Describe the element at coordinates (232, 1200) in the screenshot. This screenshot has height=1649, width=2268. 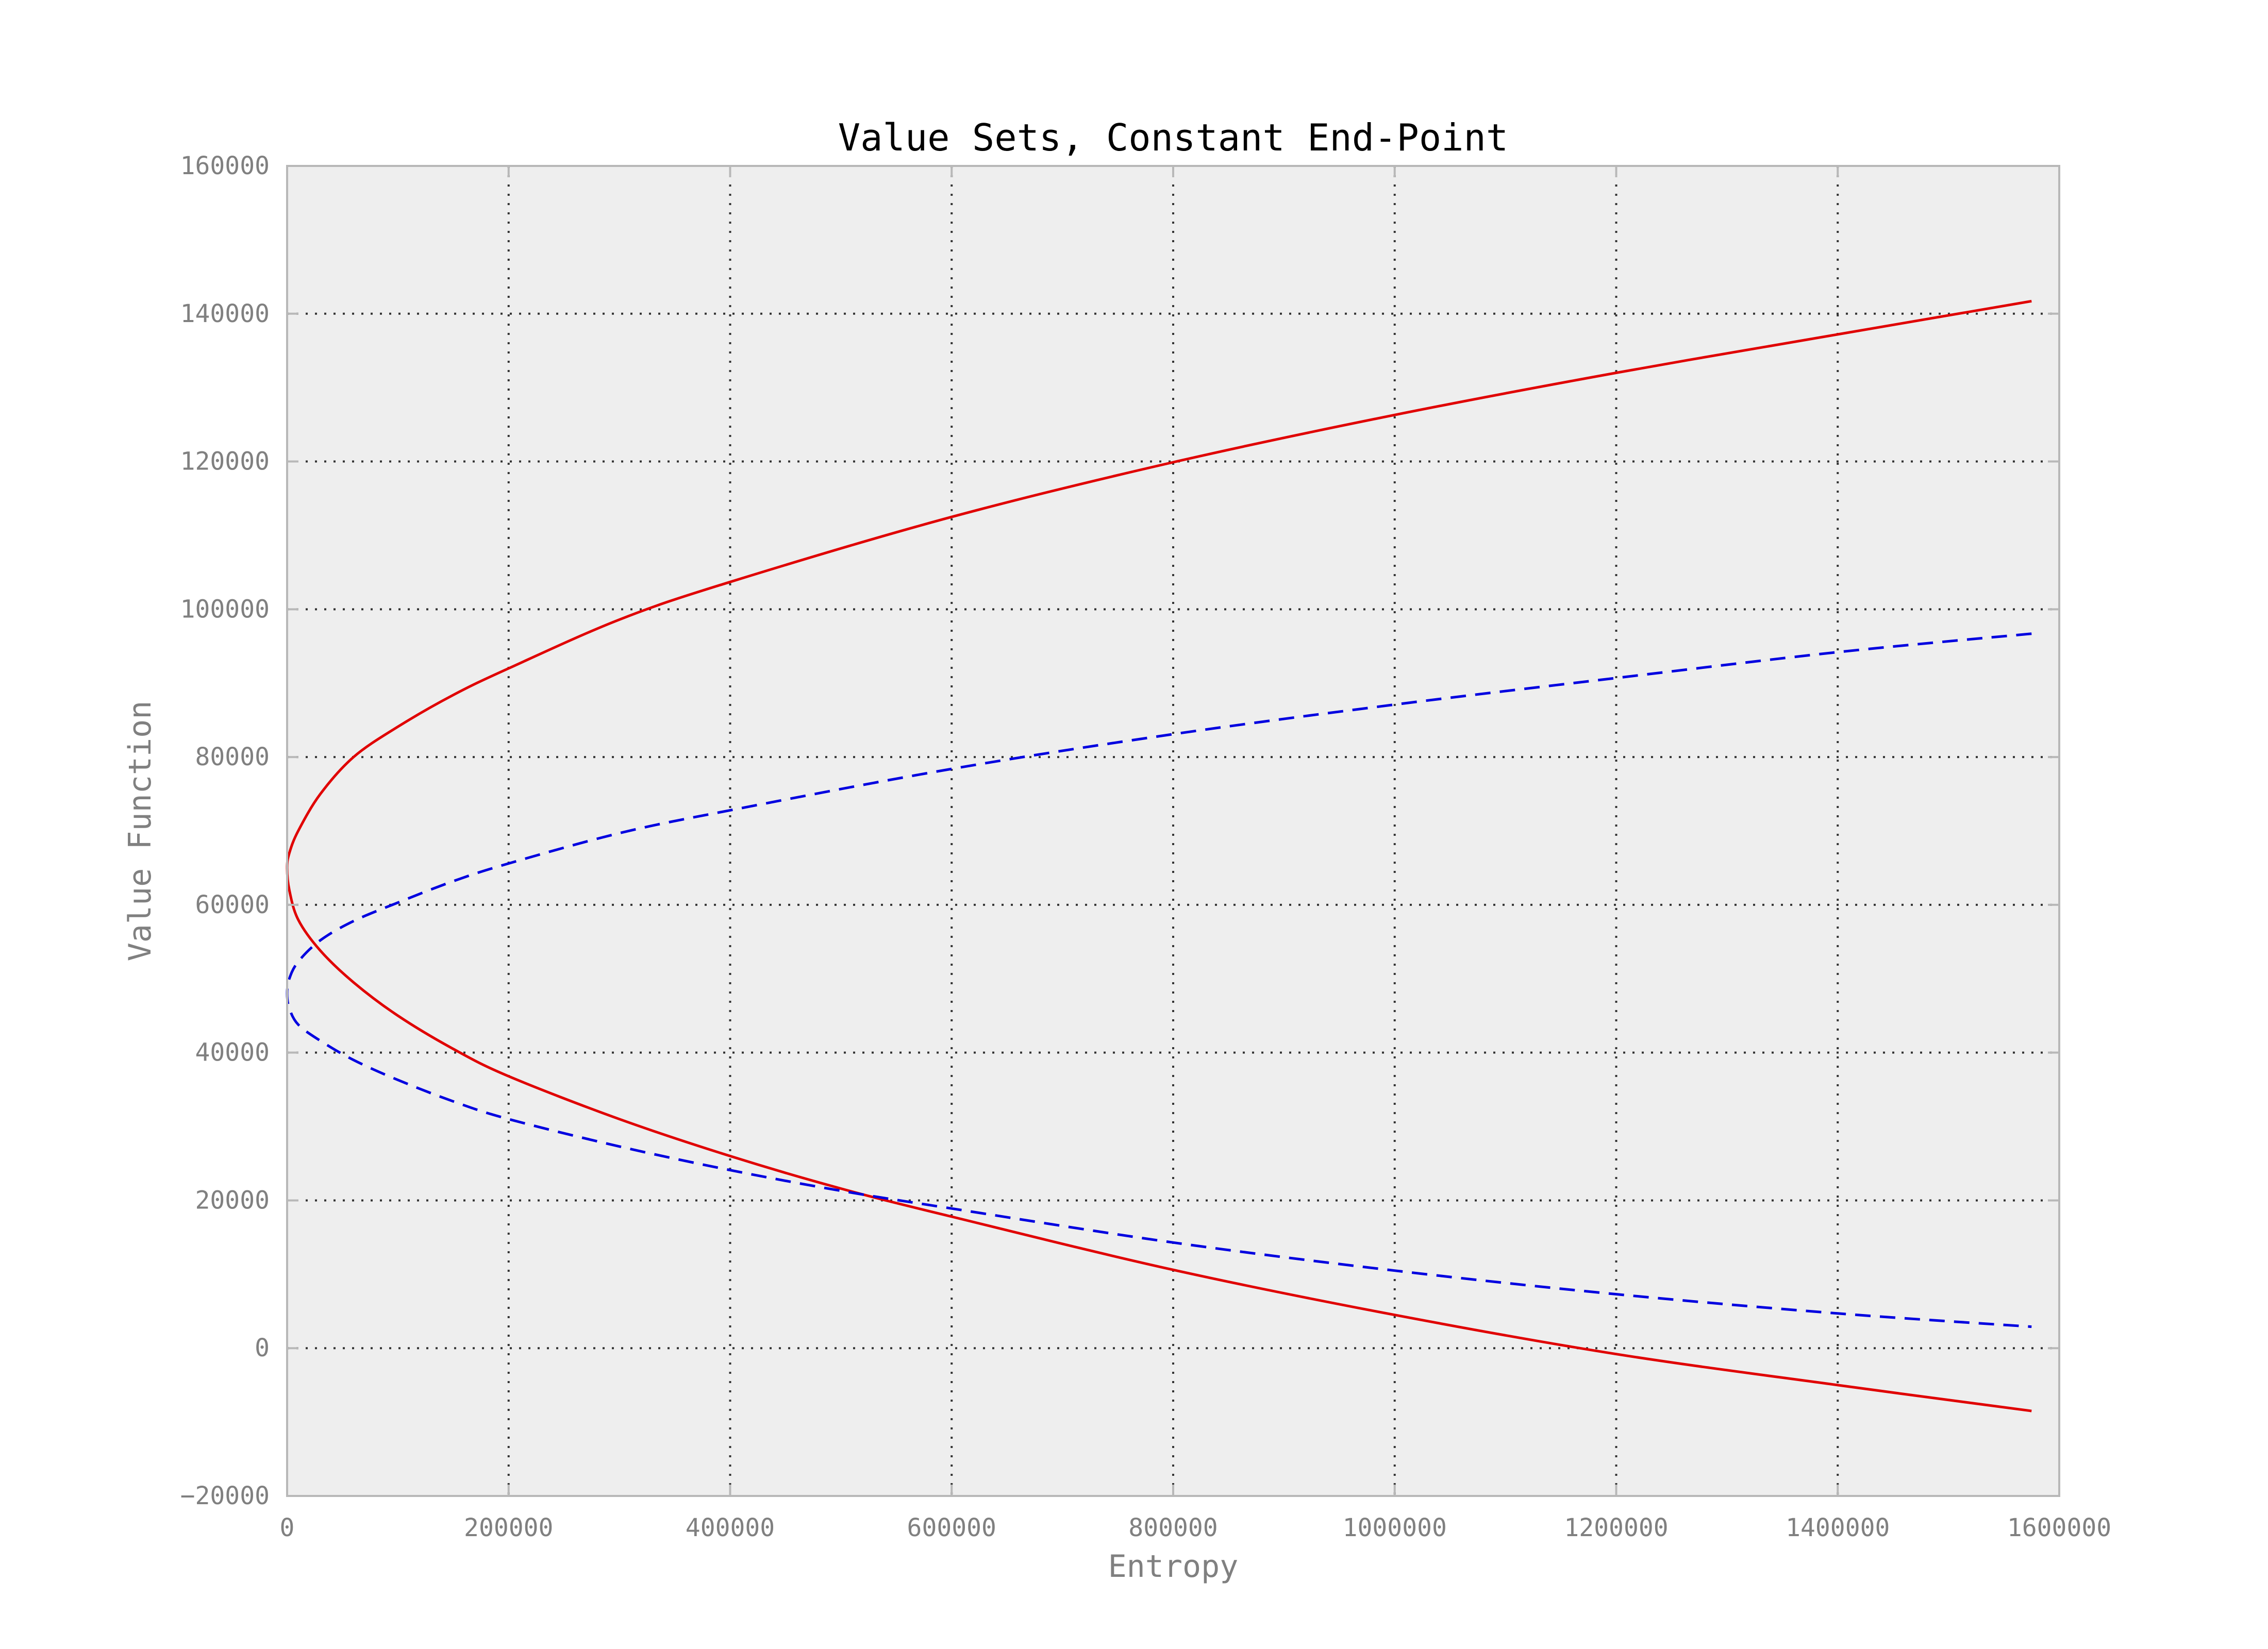
I see `y-tick-label: 20000` at that location.